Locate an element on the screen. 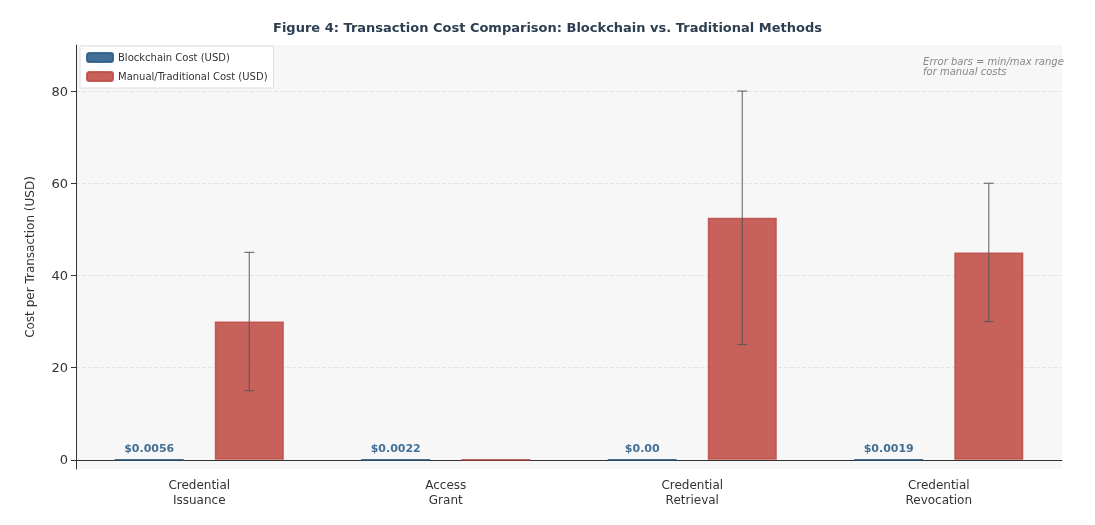 This screenshot has width=1095, height=525. y-tick-label: 80 is located at coordinates (59, 91).